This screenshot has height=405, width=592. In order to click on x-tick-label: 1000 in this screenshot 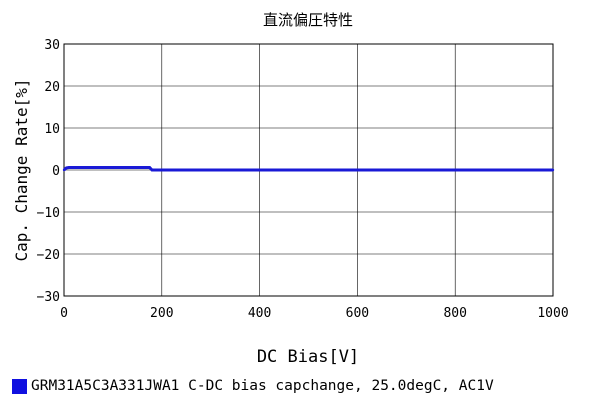, I will do `click(552, 313)`.